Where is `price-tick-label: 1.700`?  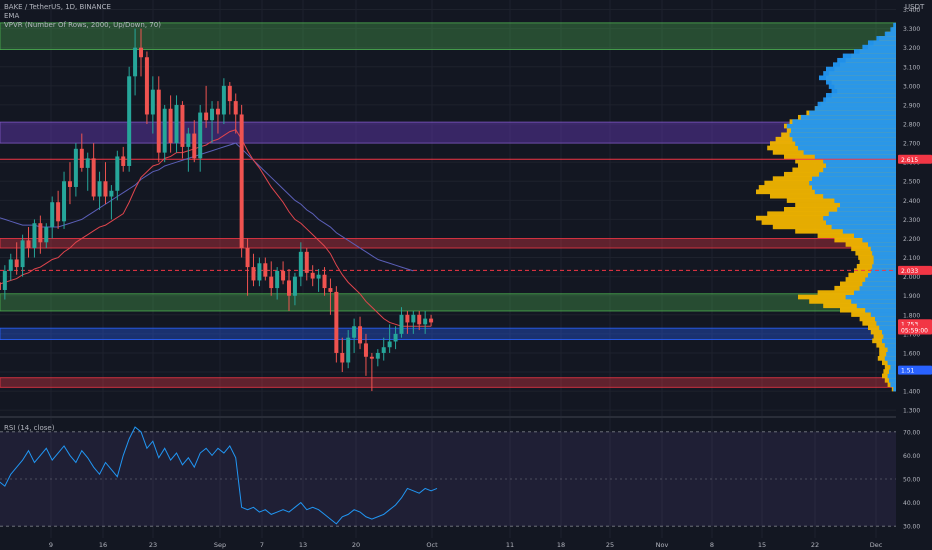 price-tick-label: 1.700 is located at coordinates (911, 334).